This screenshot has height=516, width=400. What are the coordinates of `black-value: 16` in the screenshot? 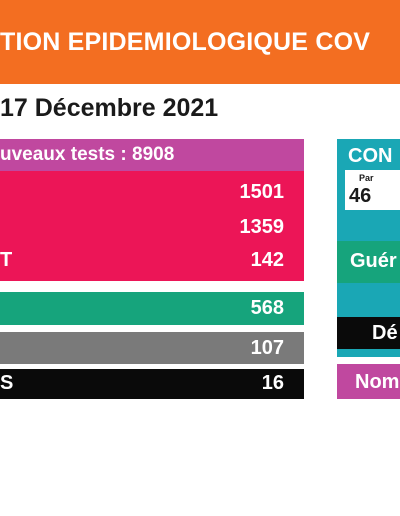 It's located at (272, 383).